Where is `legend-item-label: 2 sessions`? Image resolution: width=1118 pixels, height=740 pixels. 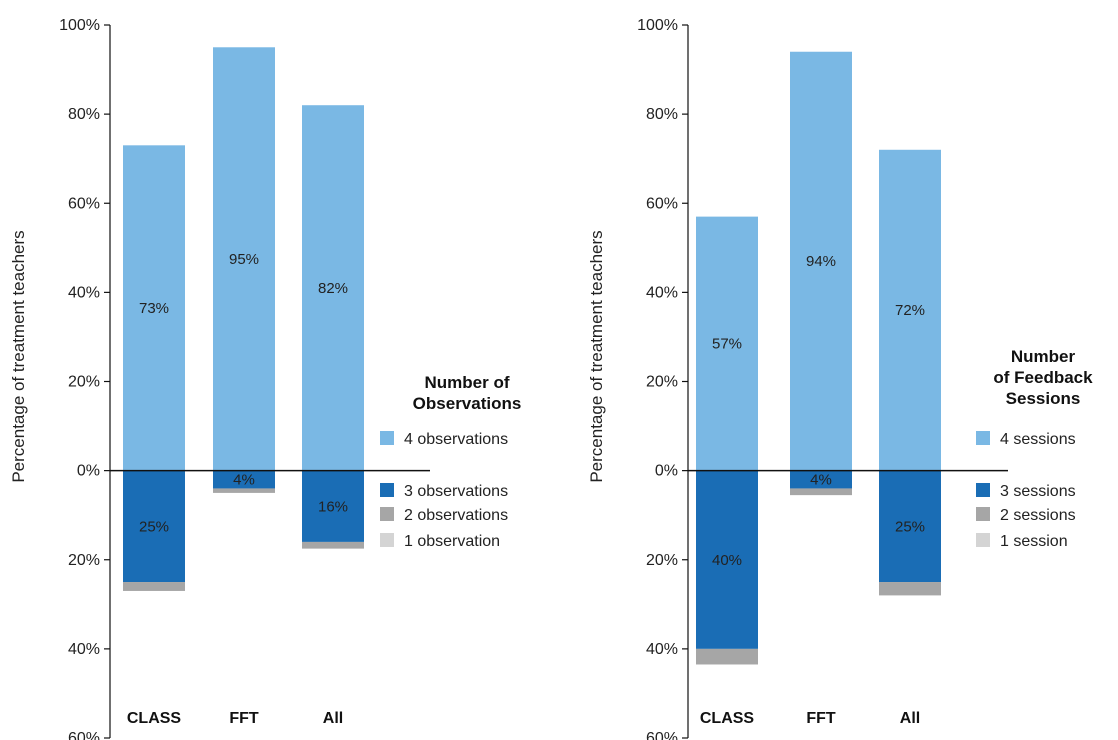
legend-item-label: 2 sessions is located at coordinates (1038, 515).